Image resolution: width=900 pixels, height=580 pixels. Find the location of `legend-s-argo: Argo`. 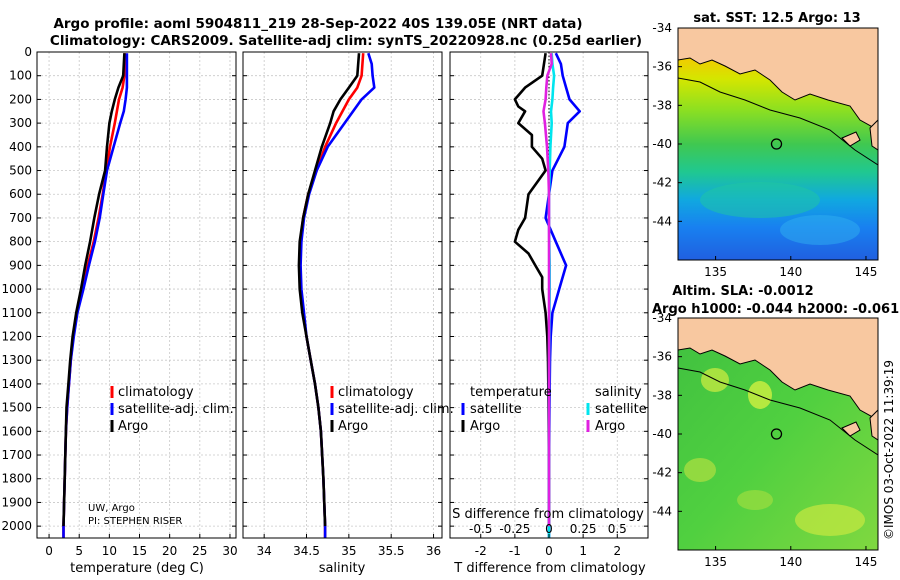

legend-s-argo: Argo is located at coordinates (610, 426).